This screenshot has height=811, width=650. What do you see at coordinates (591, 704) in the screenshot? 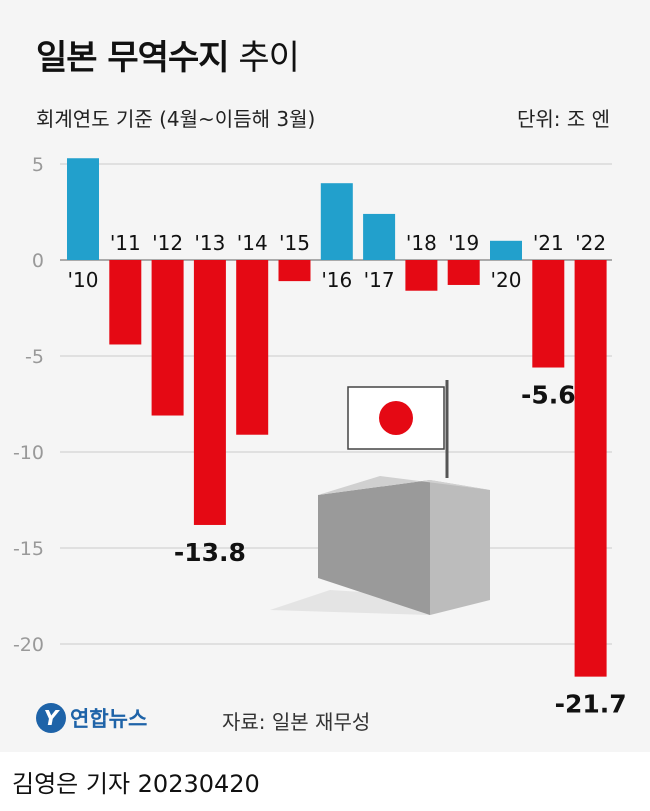
I see `data-label: -21.7` at bounding box center [591, 704].